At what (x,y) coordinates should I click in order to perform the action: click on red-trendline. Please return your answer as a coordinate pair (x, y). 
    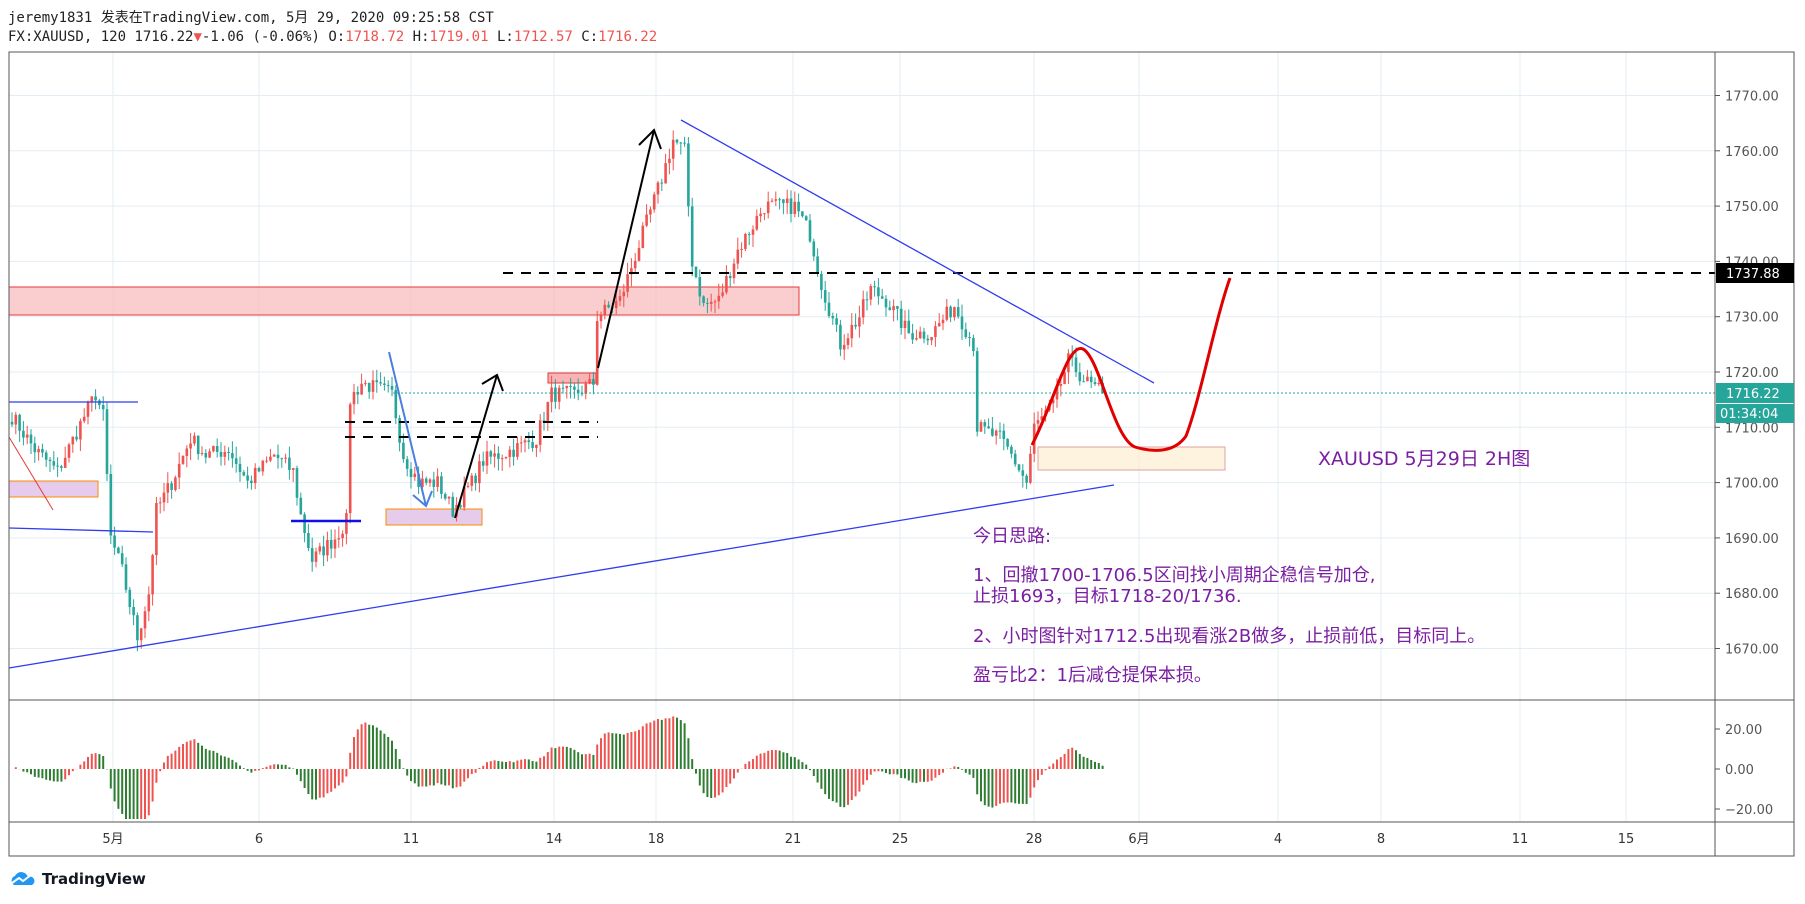
    Looking at the image, I should click on (31, 473).